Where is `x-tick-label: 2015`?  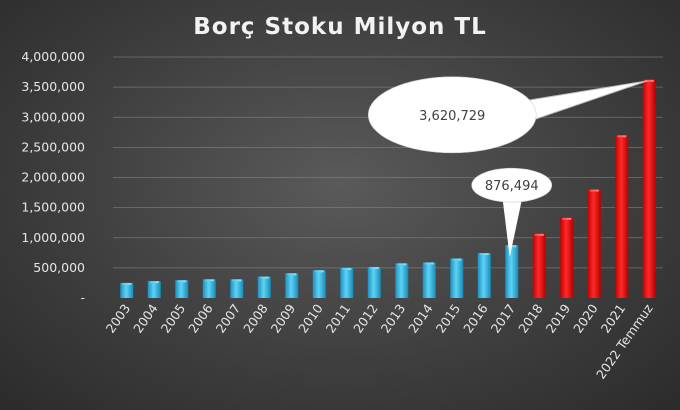
x-tick-label: 2015 is located at coordinates (448, 318).